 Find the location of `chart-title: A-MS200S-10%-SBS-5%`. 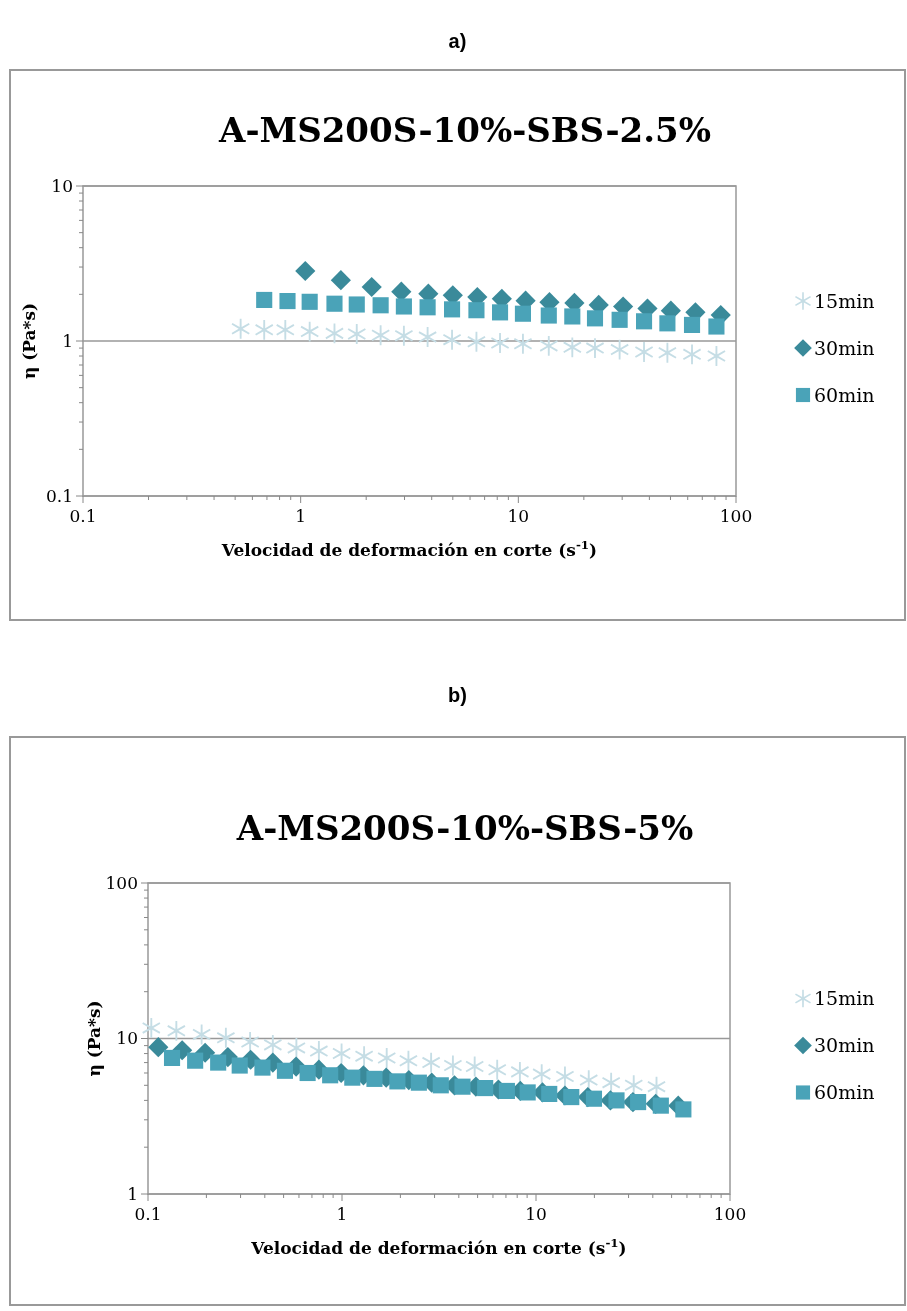

chart-title: A-MS200S-10%-SBS-5% is located at coordinates (464, 828).